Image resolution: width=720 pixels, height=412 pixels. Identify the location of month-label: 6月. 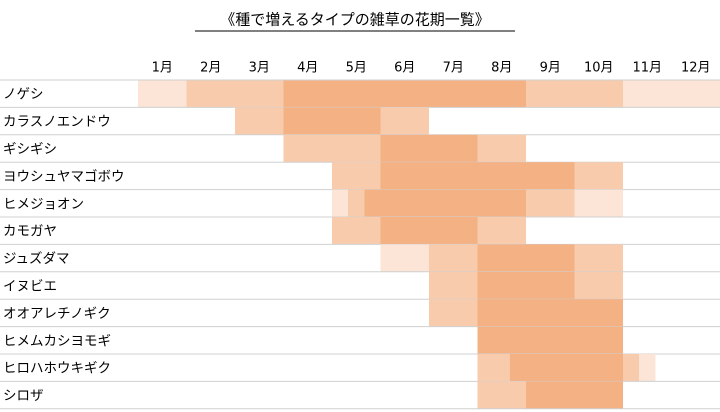
(404, 68).